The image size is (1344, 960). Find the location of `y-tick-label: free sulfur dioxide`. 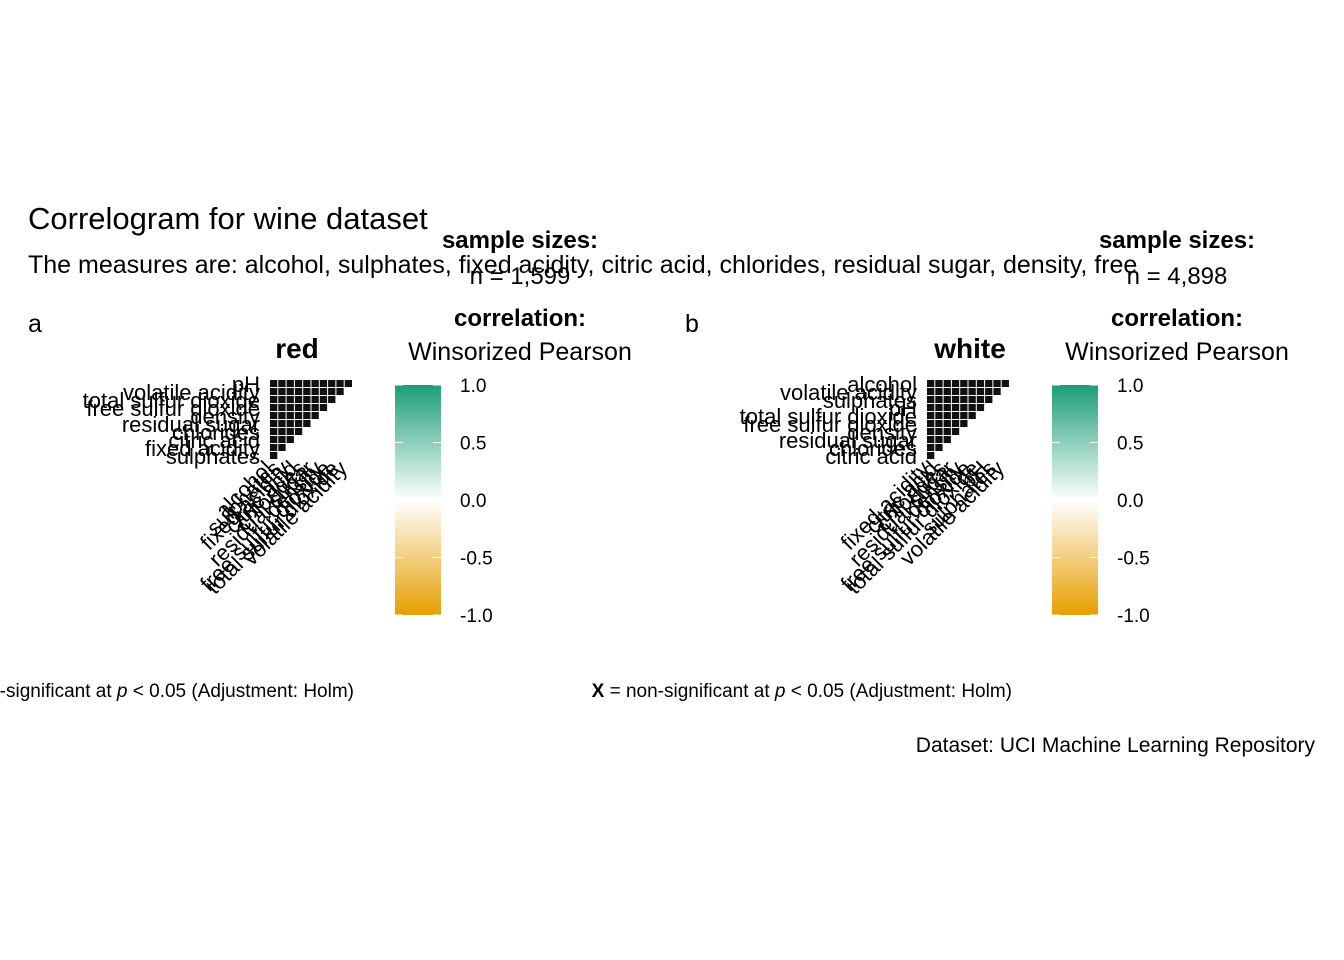

y-tick-label: free sulfur dioxide is located at coordinates (830, 424).